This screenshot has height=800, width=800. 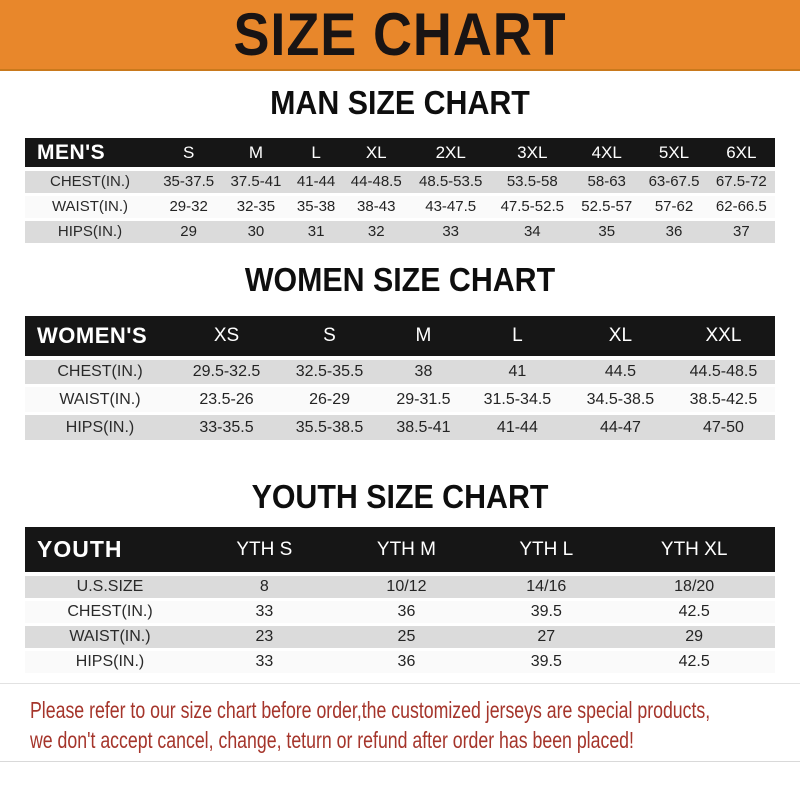 I want to click on size-header-cell: L, so click(x=517, y=335).